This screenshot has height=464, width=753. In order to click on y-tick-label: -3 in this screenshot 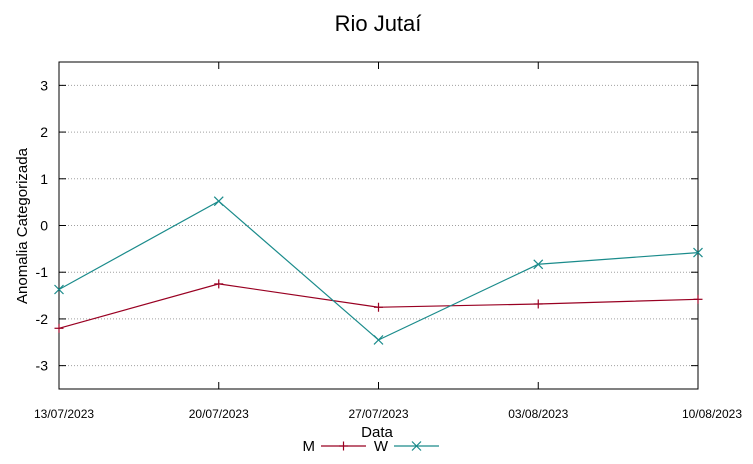, I will do `click(42, 366)`.